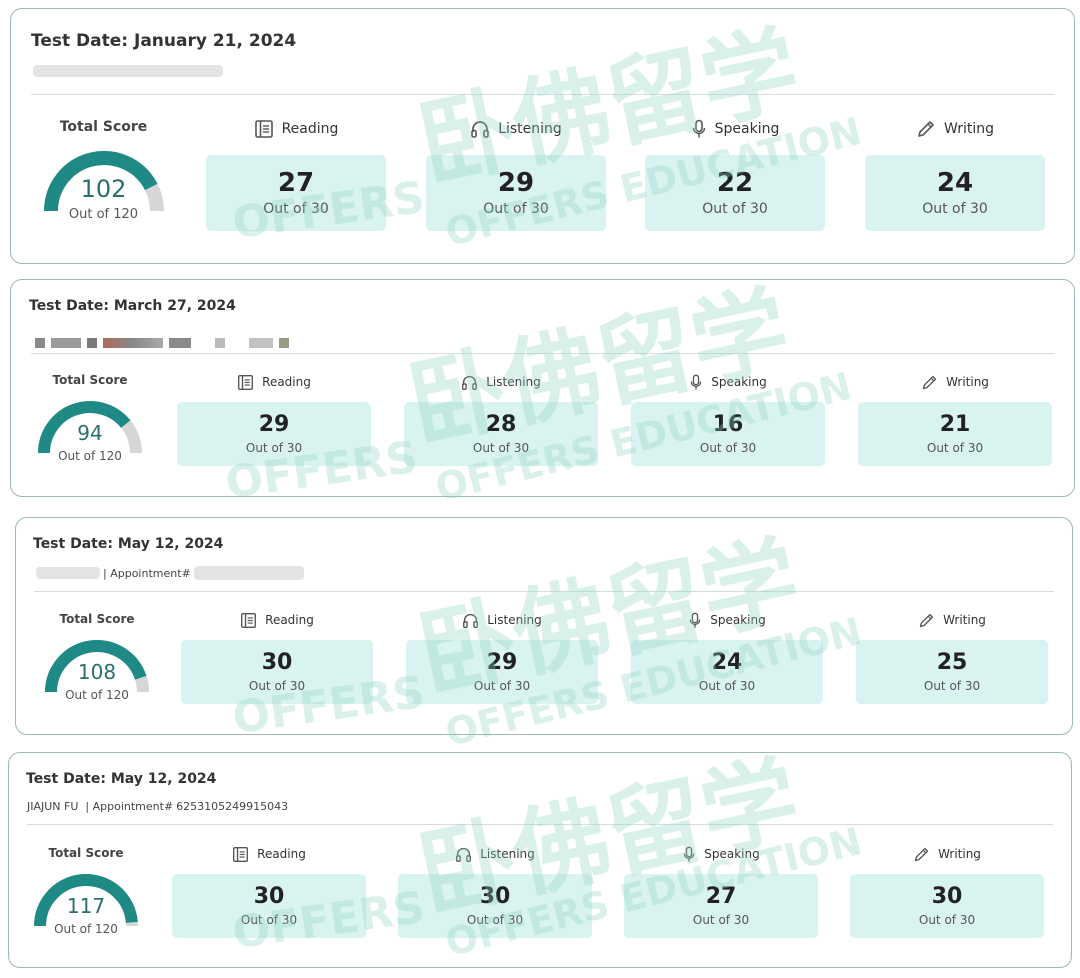 Image resolution: width=1080 pixels, height=978 pixels. I want to click on total-score-gauge: 102 Out of 120, so click(104, 196).